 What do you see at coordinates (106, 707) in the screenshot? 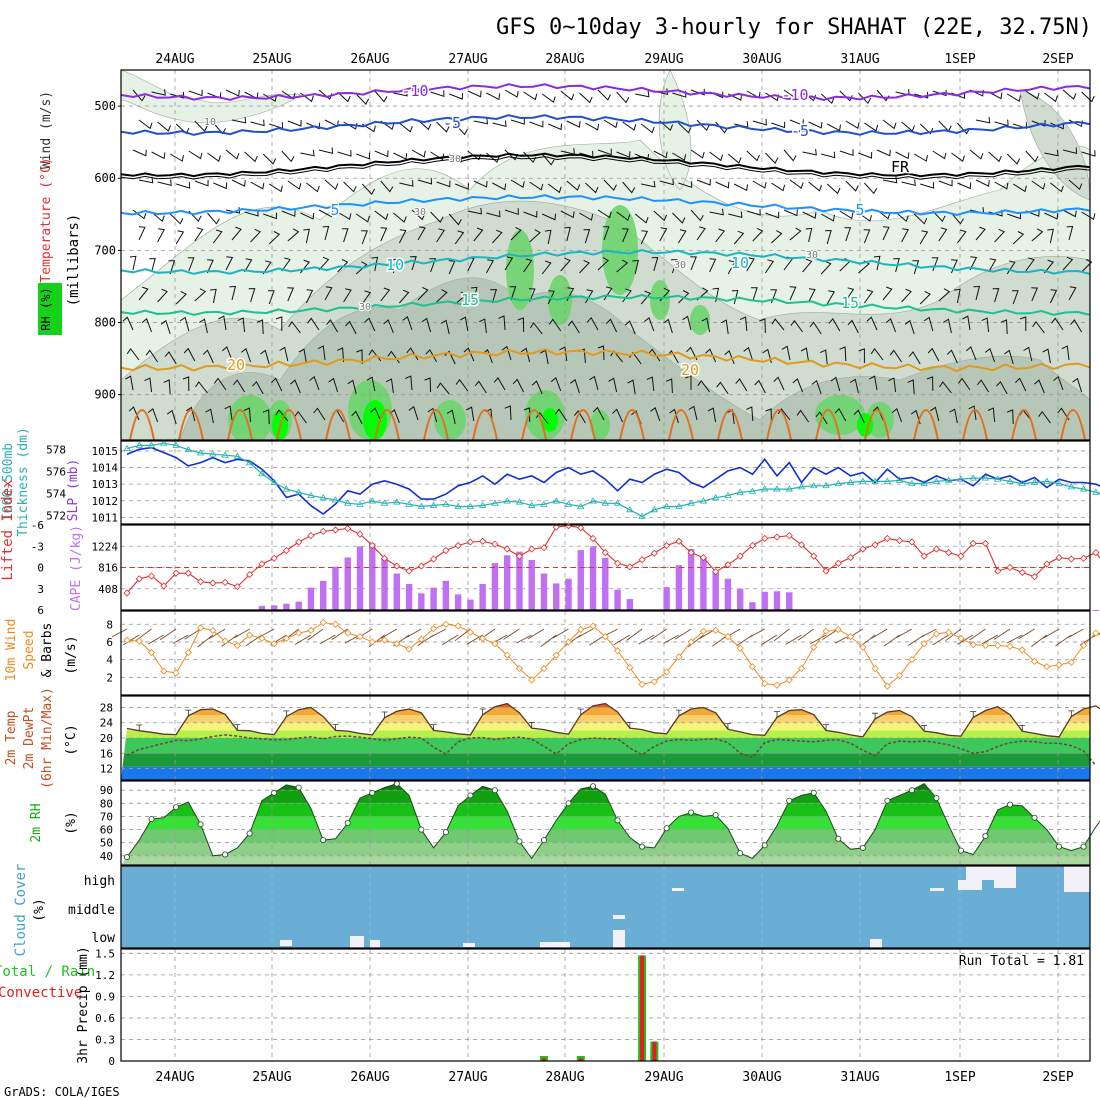
I see `temp2m-tick-label: 28` at bounding box center [106, 707].